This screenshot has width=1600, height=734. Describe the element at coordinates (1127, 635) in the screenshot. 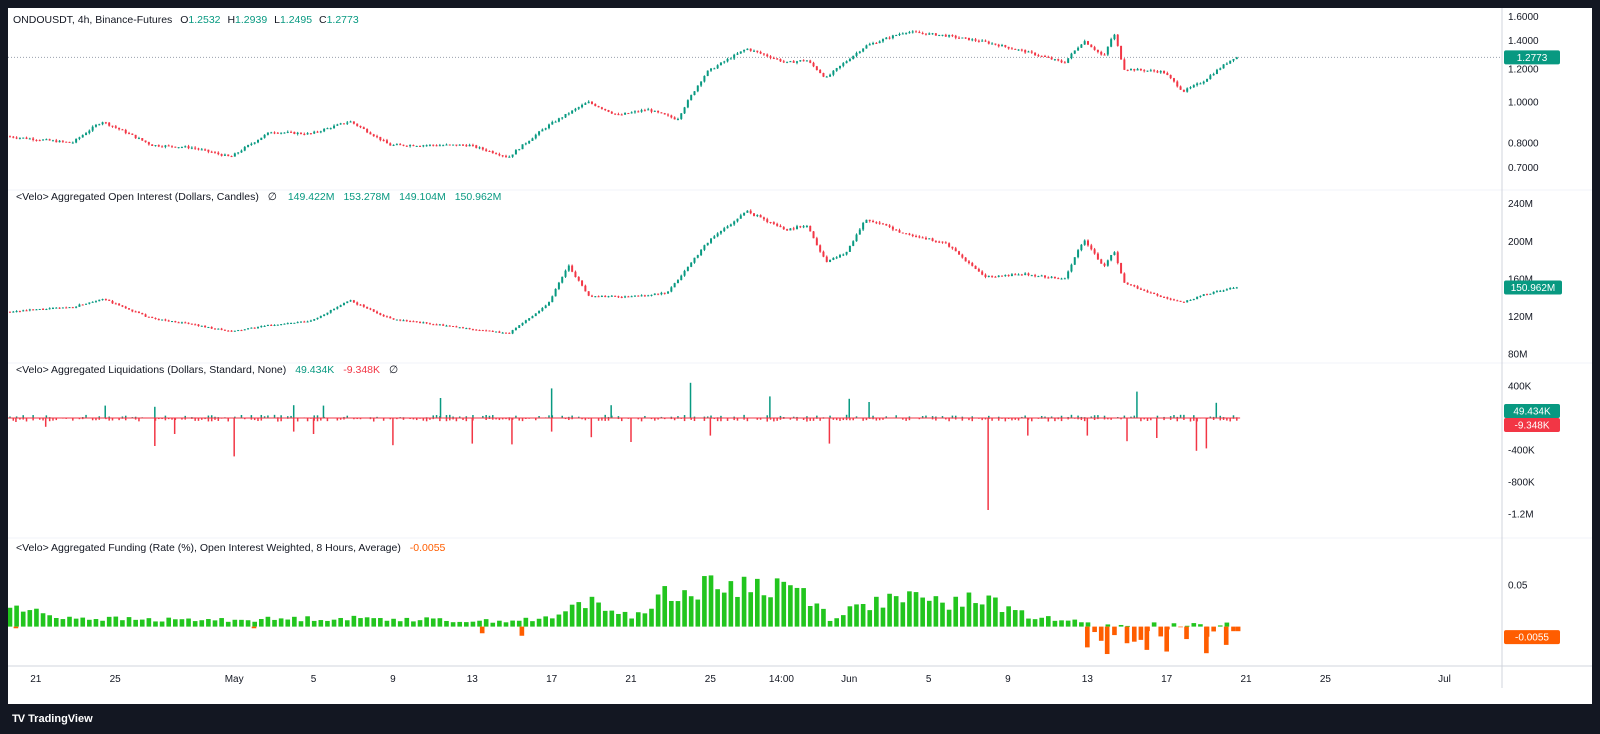

I see `funding-neg-bar` at that location.